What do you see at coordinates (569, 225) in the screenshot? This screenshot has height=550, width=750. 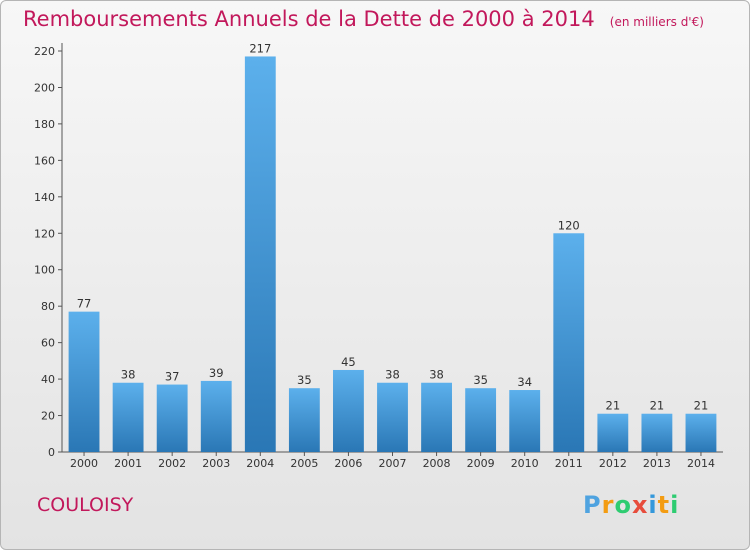 I see `data-label: 120` at bounding box center [569, 225].